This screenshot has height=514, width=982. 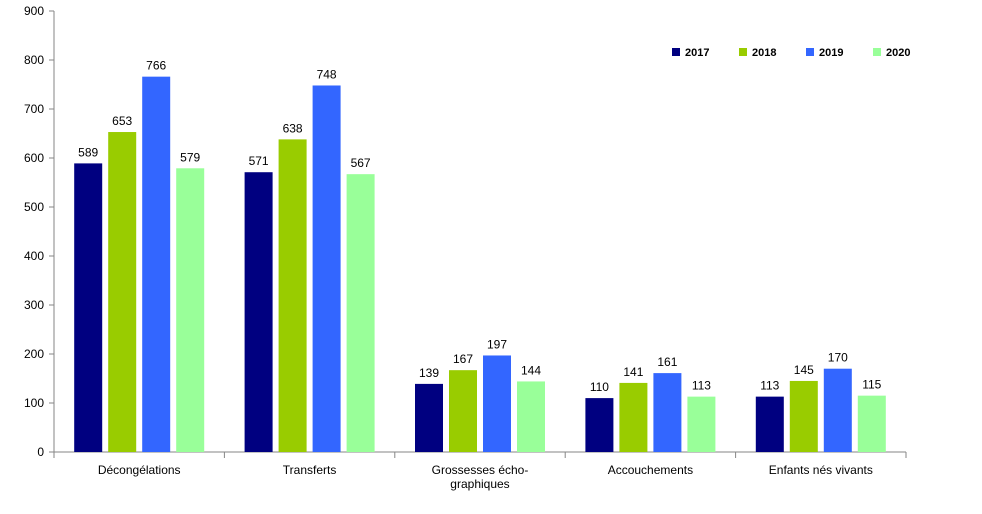 I want to click on legend: 2017 2018 2019 2020, so click(x=791, y=53).